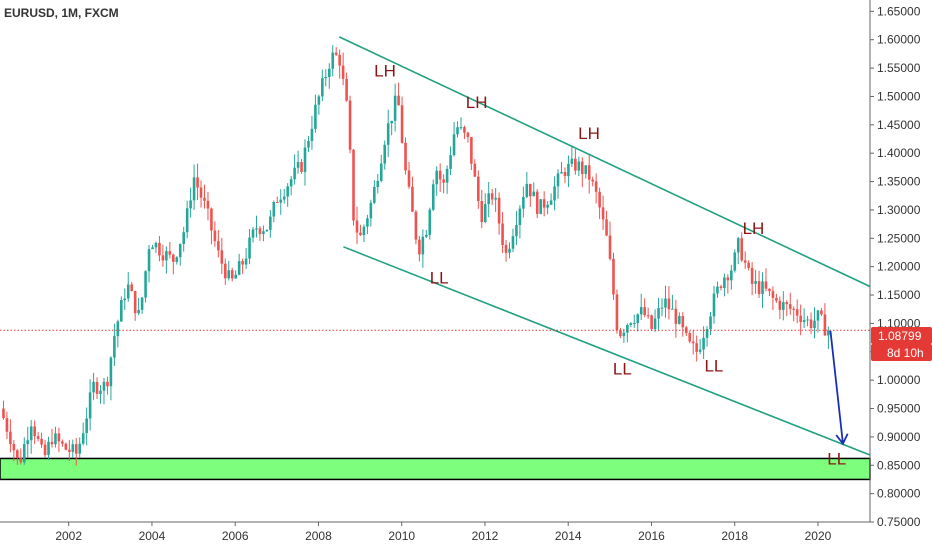  I want to click on x-tick-label: 2006, so click(235, 536).